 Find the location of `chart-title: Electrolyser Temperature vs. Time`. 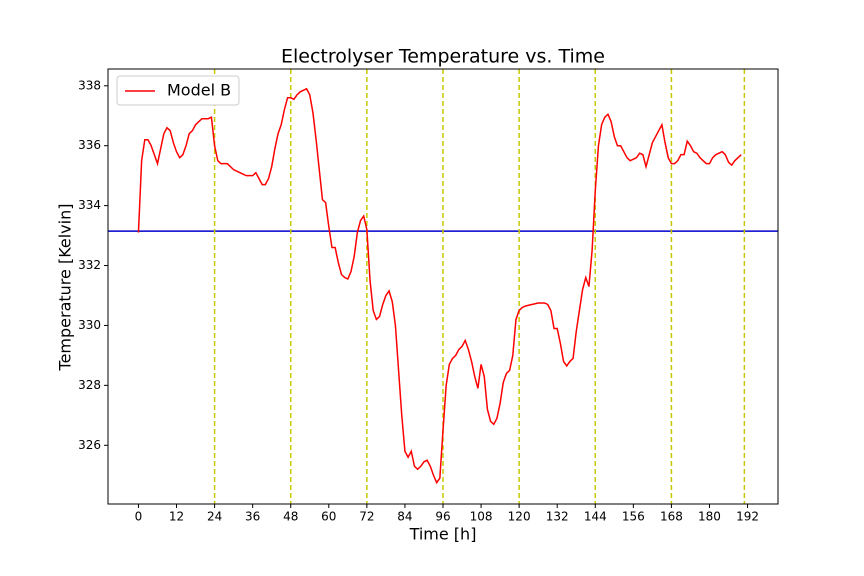

chart-title: Electrolyser Temperature vs. Time is located at coordinates (443, 57).